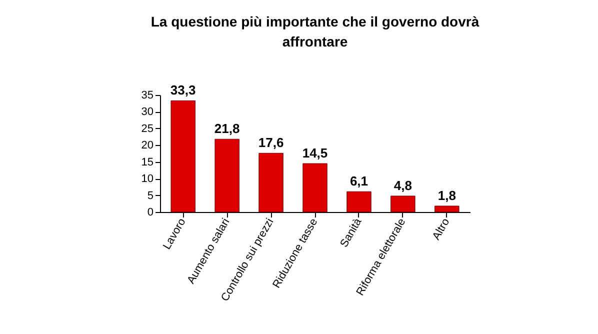  What do you see at coordinates (447, 195) in the screenshot?
I see `data-label: 1,8` at bounding box center [447, 195].